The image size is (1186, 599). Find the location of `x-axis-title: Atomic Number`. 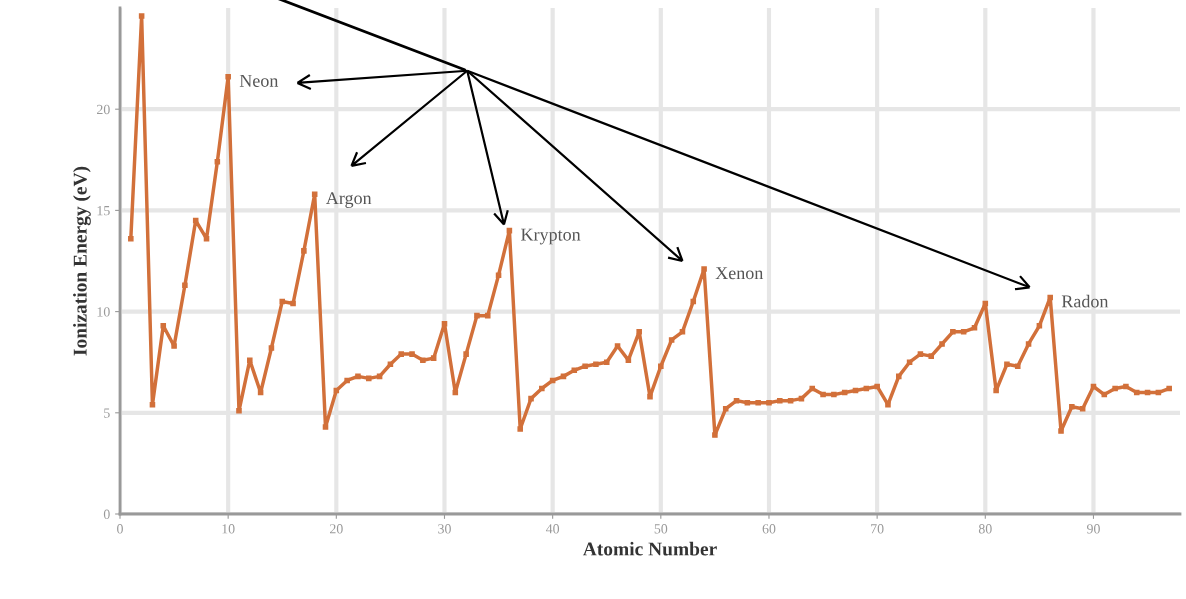

x-axis-title: Atomic Number is located at coordinates (649, 548).